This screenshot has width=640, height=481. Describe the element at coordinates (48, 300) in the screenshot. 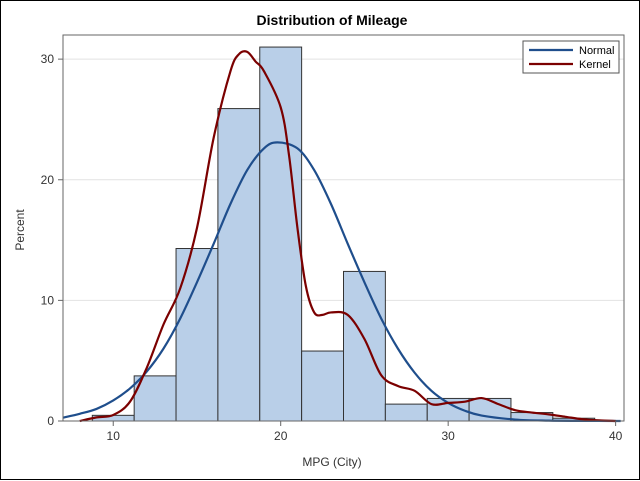

I see `y-tick-label: 10` at that location.